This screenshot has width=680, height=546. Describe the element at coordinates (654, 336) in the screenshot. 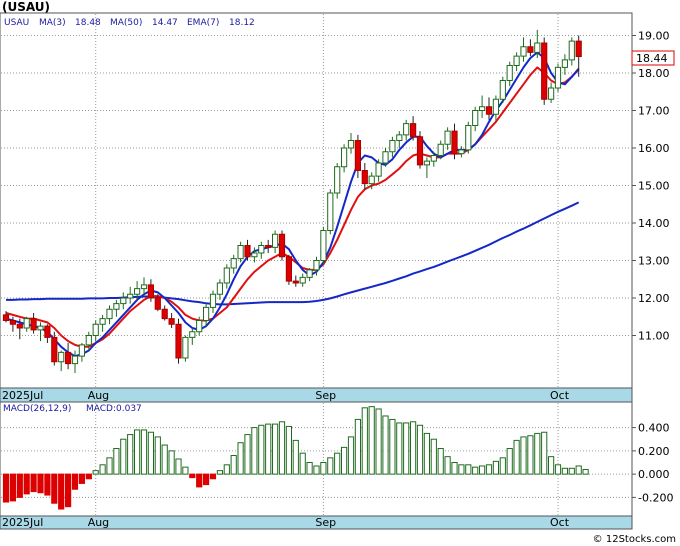

I see `price-tick-label: 11.00` at that location.